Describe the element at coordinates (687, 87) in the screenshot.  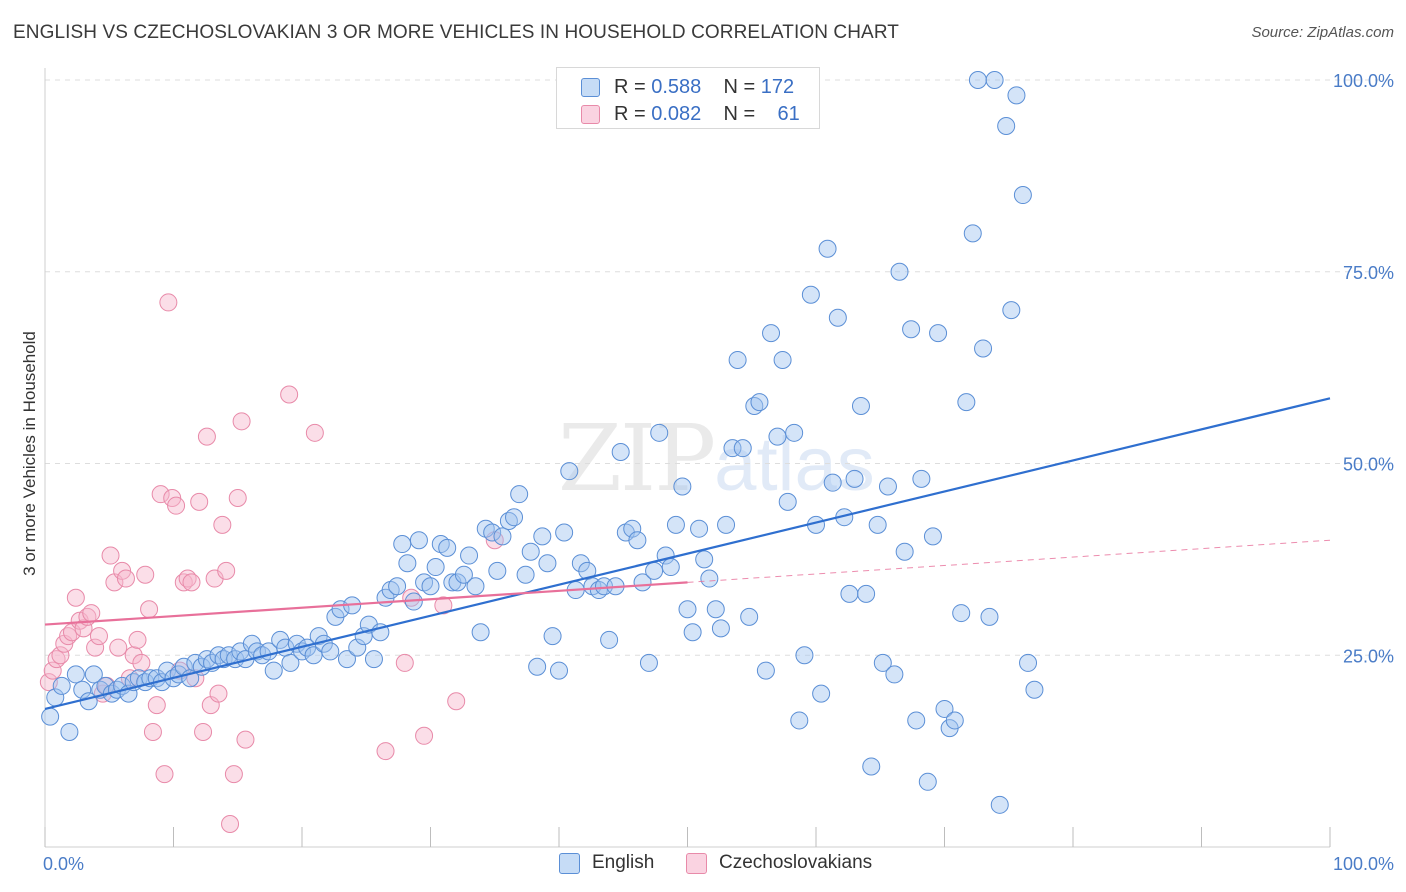
I see `legend-row-english: R = 0.588 N = 172` at that location.